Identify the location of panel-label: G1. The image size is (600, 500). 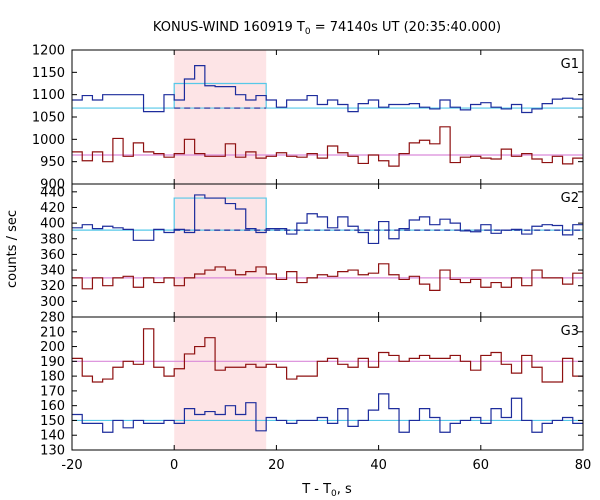
(570, 64).